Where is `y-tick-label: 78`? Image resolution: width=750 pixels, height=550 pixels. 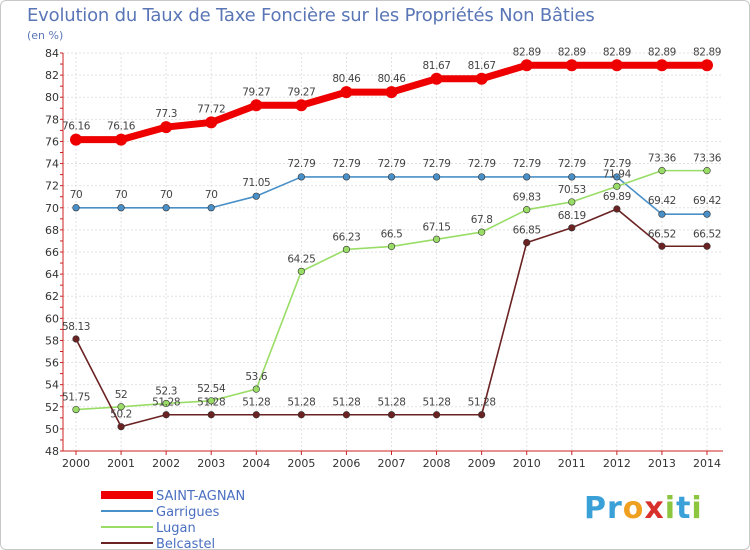 y-tick-label: 78 is located at coordinates (52, 119).